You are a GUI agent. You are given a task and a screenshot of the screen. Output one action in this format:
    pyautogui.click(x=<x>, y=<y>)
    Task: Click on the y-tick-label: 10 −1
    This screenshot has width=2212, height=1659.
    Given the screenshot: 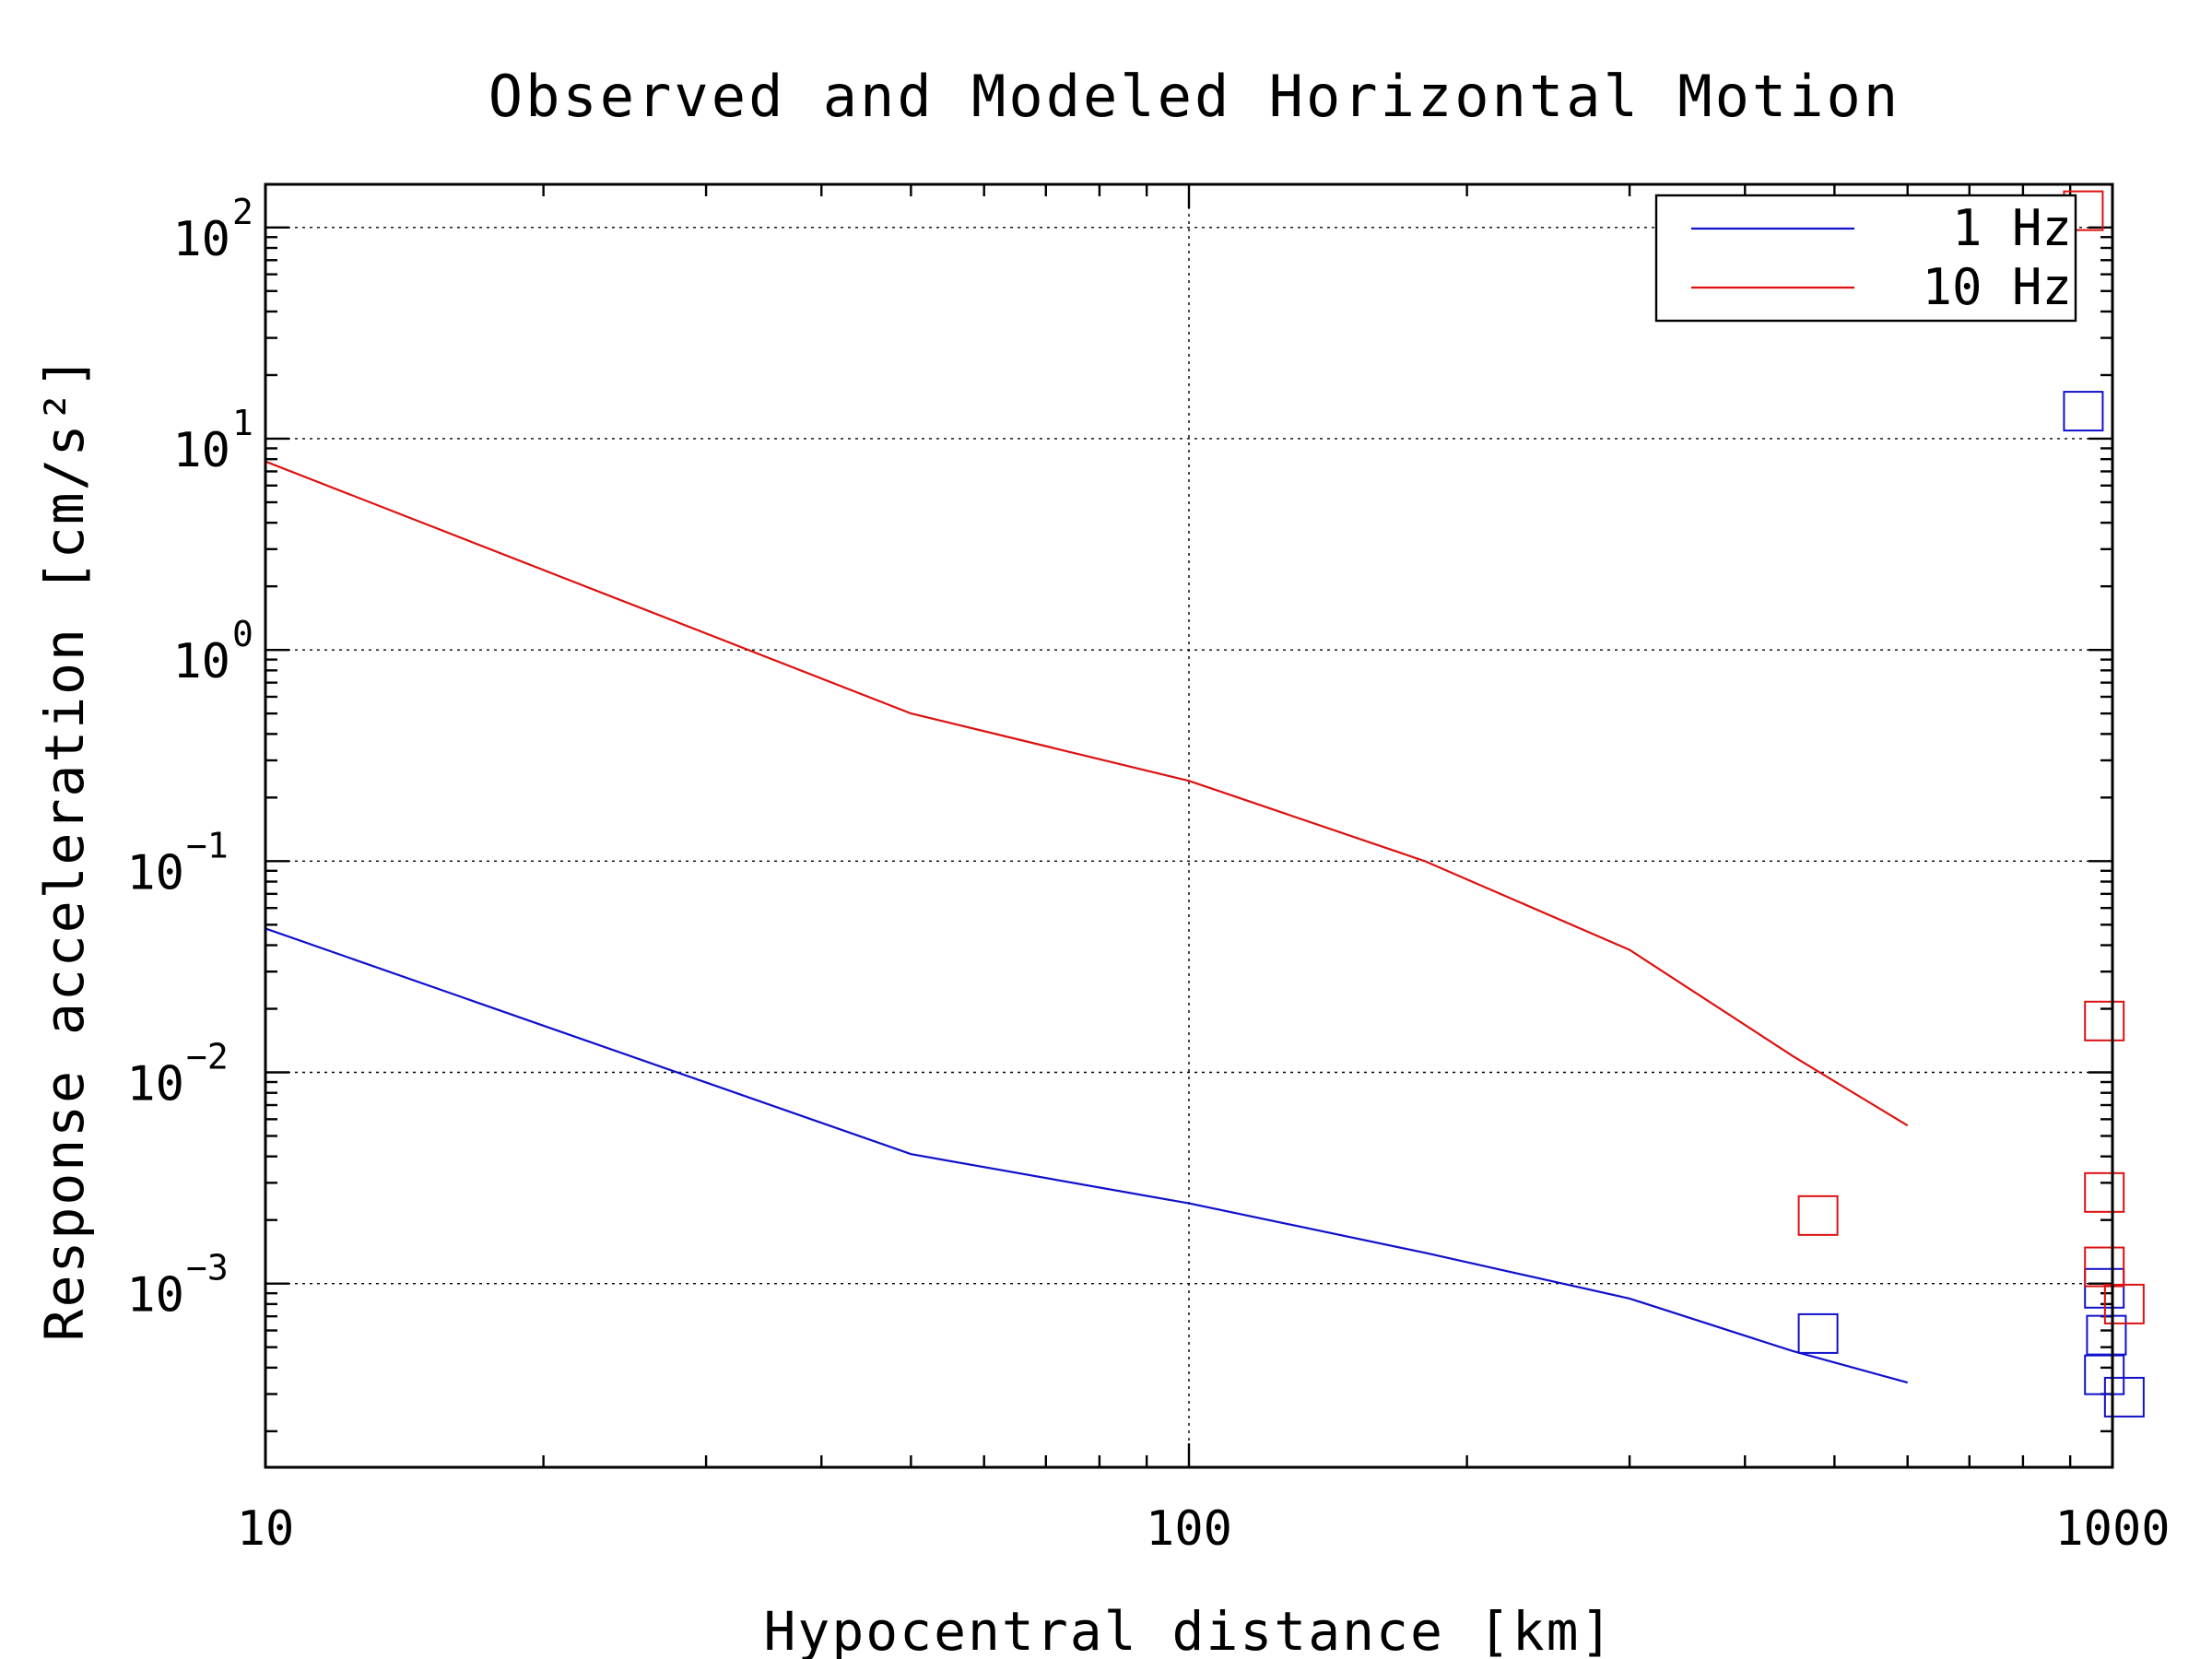 What is the action you would take?
    pyautogui.click(x=177, y=862)
    